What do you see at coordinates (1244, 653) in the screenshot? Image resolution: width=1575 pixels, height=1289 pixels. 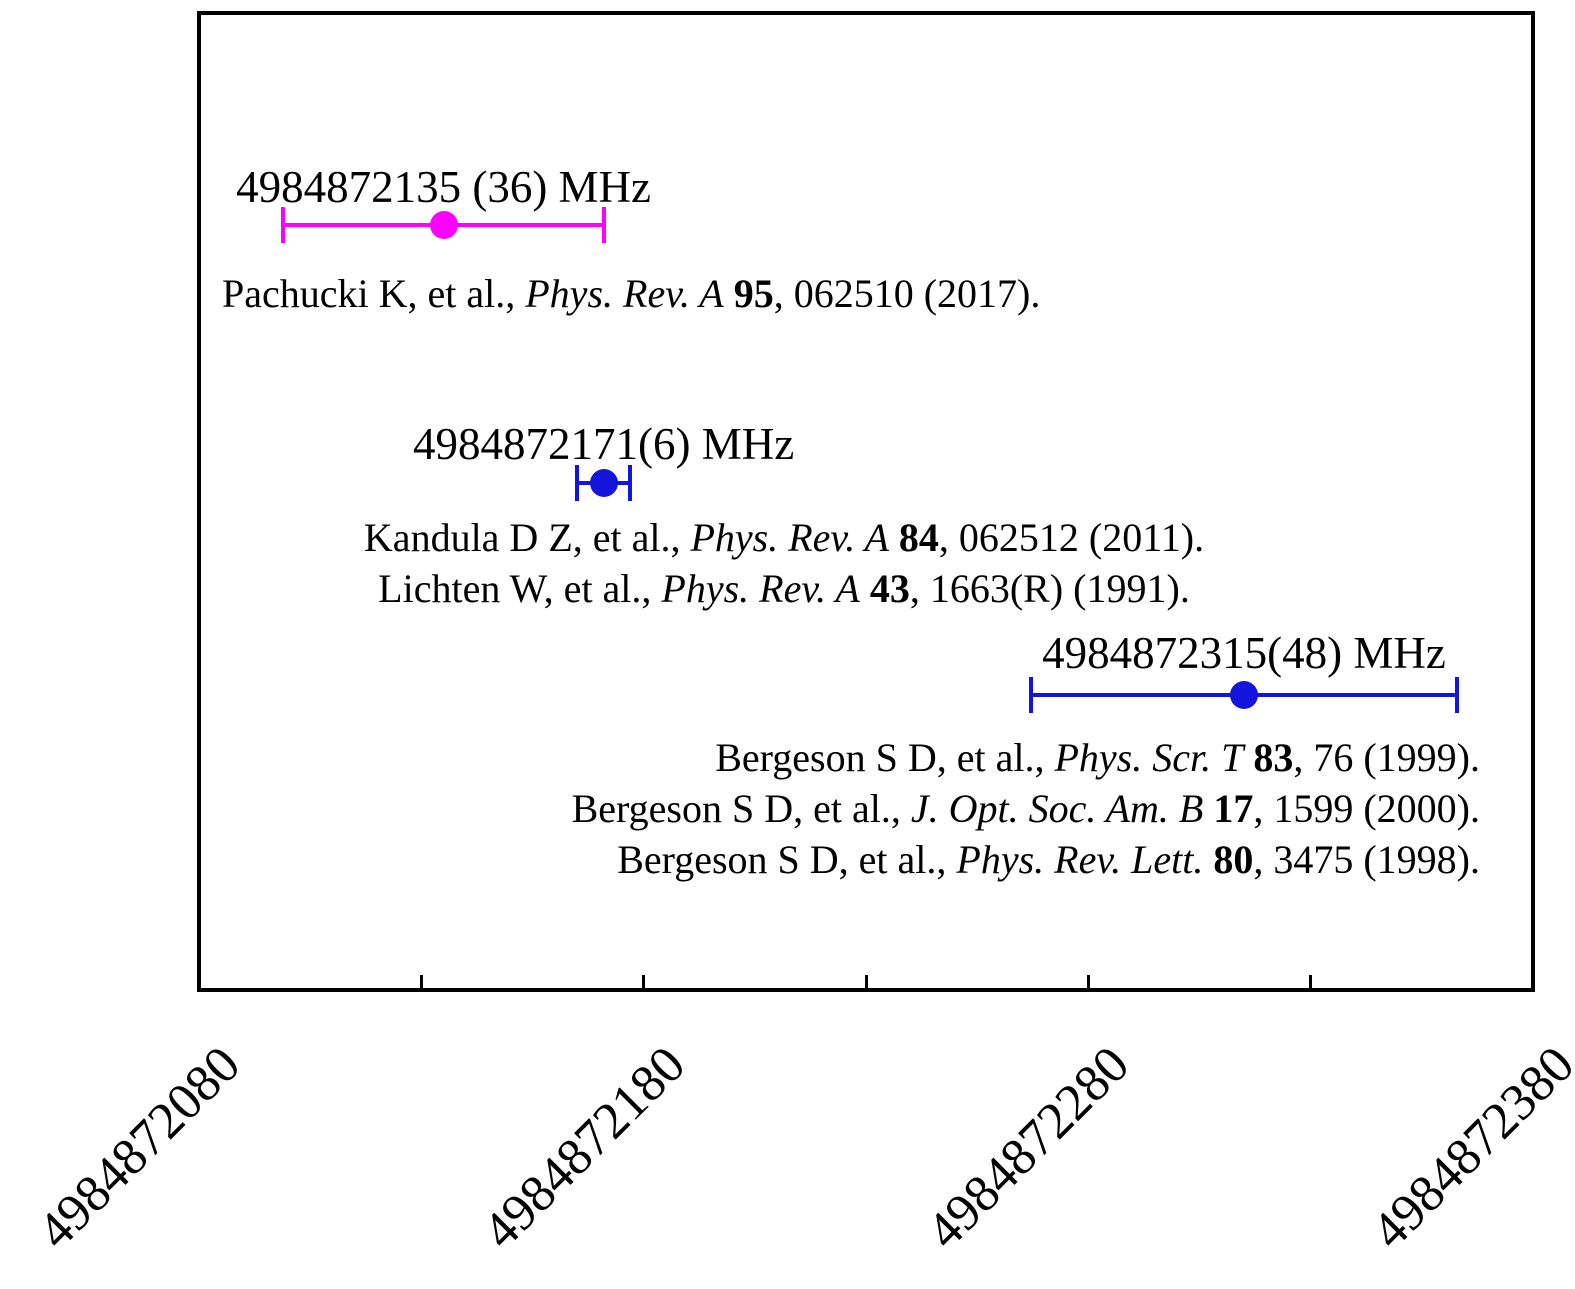 I see `value-label: 4984872315(48) MHz` at bounding box center [1244, 653].